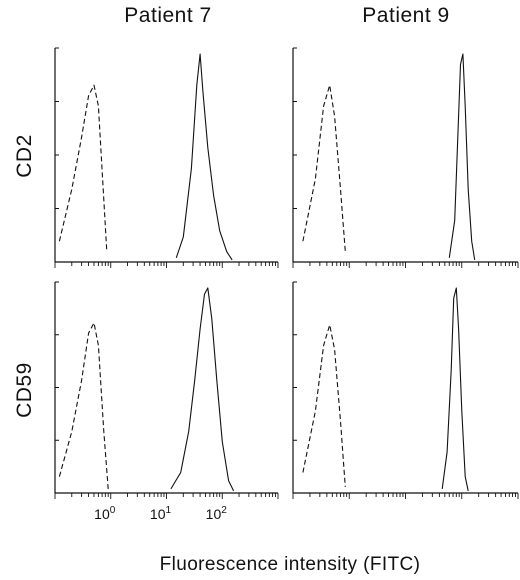 The height and width of the screenshot is (580, 520). I want to click on x-tick-label-0: 10⁰, so click(105, 513).